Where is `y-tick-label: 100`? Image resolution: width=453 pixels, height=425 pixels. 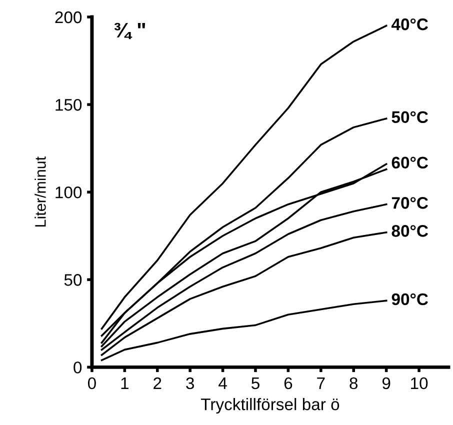
y-tick-label: 100 is located at coordinates (69, 192).